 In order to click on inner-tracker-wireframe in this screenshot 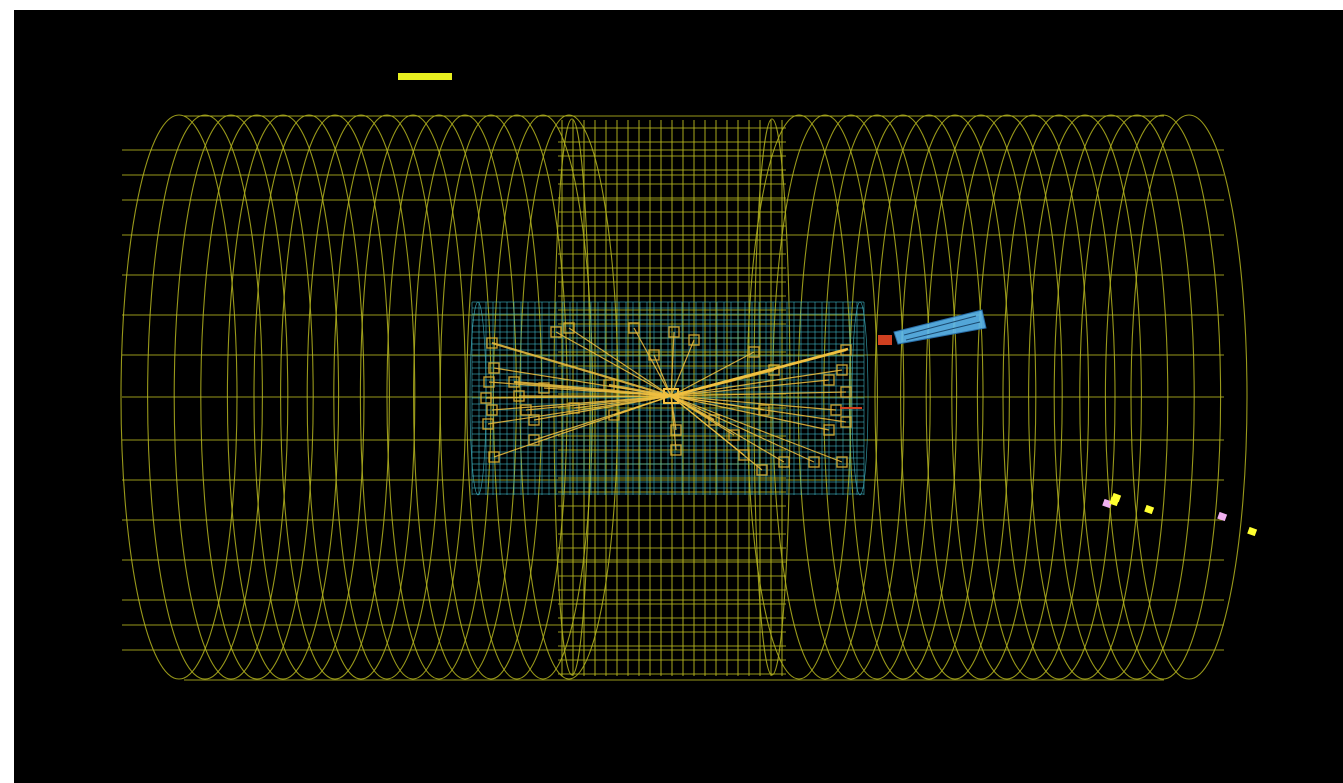, I will do `click(669, 398)`.